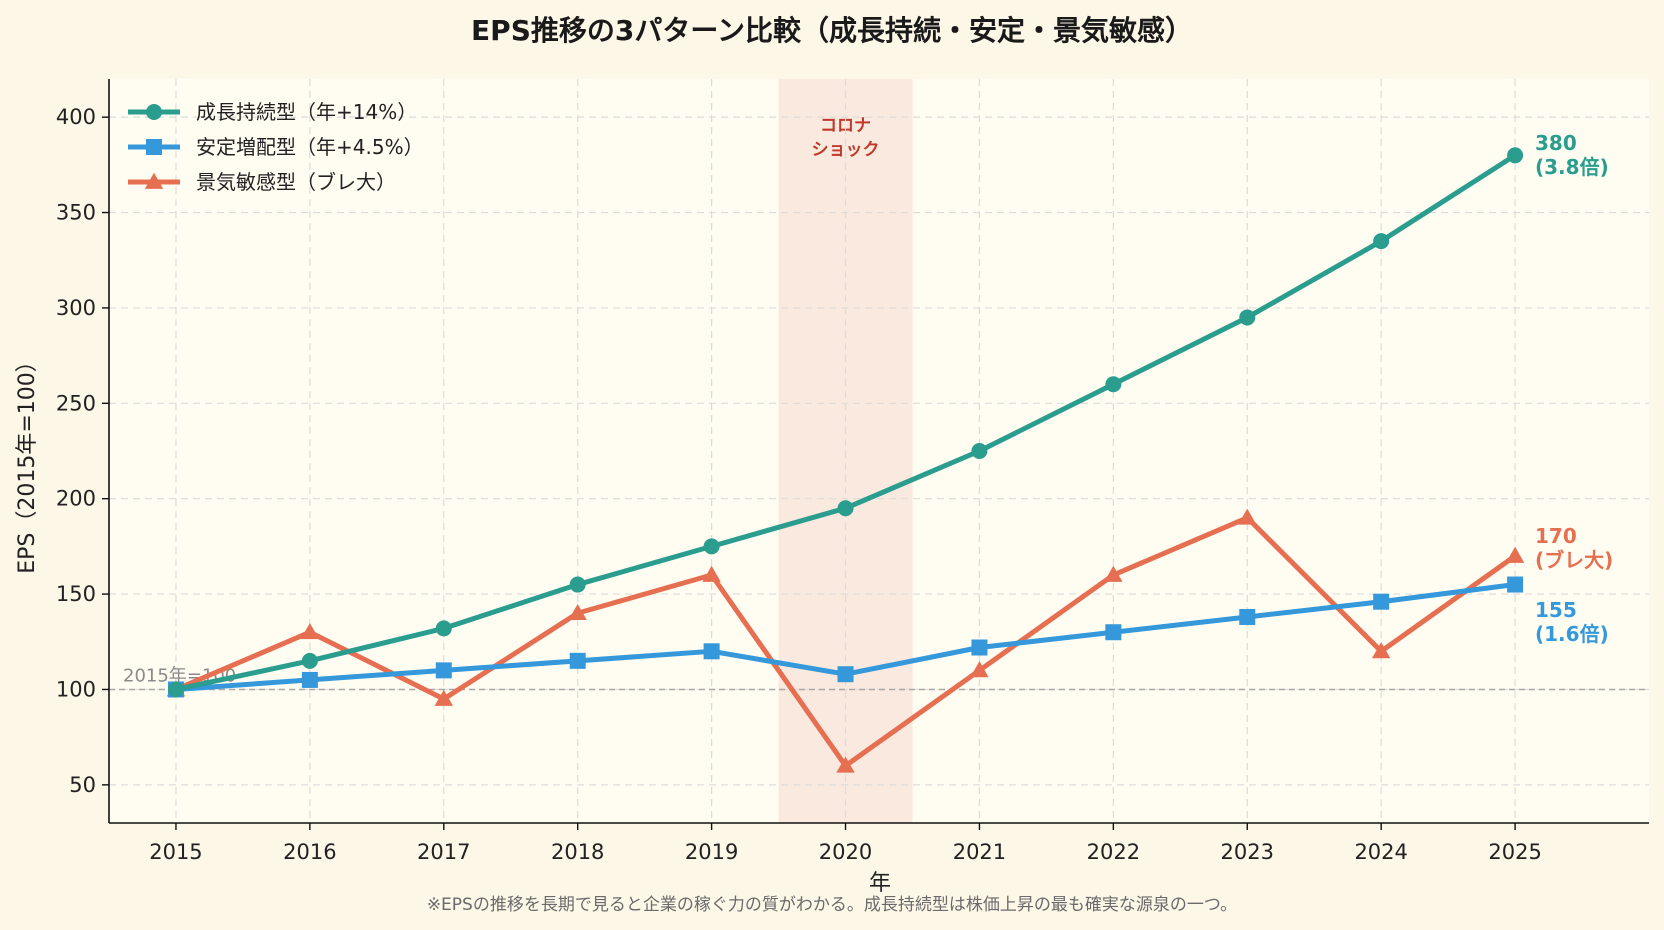  I want to click on x-tick-label: 2023, so click(1247, 852).